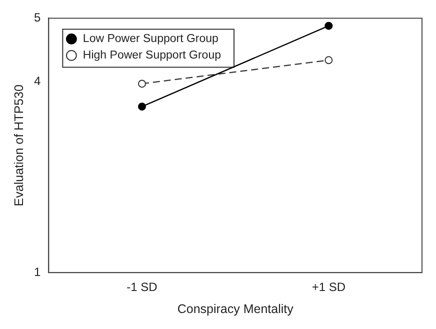  What do you see at coordinates (142, 287) in the screenshot?
I see `x-tick-label: -1 SD` at bounding box center [142, 287].